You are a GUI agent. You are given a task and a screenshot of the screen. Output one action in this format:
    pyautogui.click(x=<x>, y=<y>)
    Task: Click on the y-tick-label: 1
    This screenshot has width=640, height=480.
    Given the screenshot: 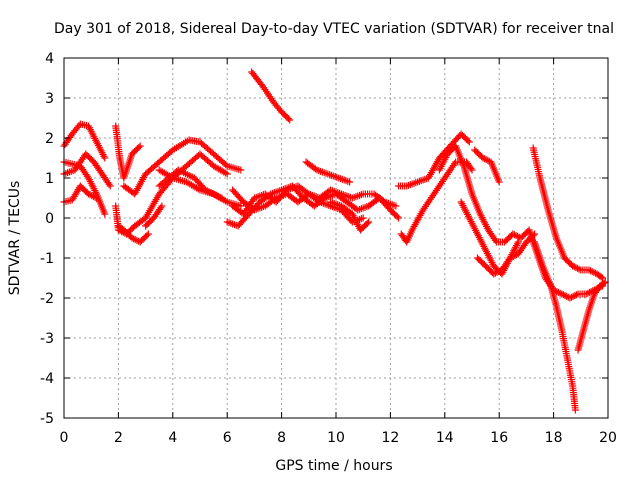 What is the action you would take?
    pyautogui.click(x=49, y=179)
    